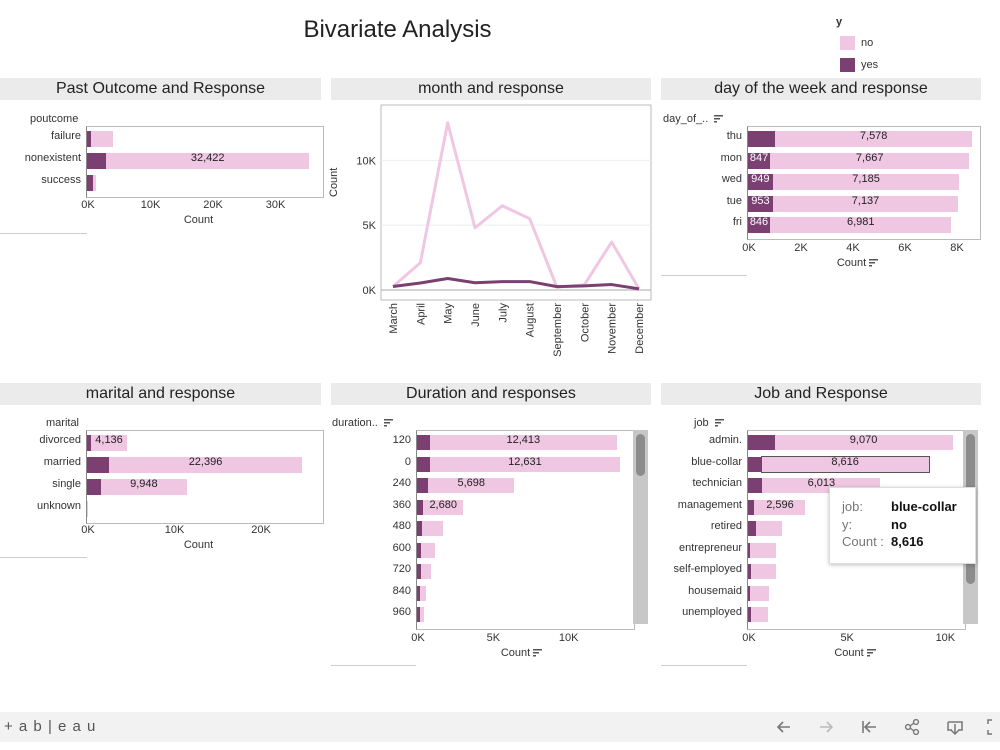 The image size is (1000, 750). What do you see at coordinates (401, 483) in the screenshot?
I see `row-label: 240` at bounding box center [401, 483].